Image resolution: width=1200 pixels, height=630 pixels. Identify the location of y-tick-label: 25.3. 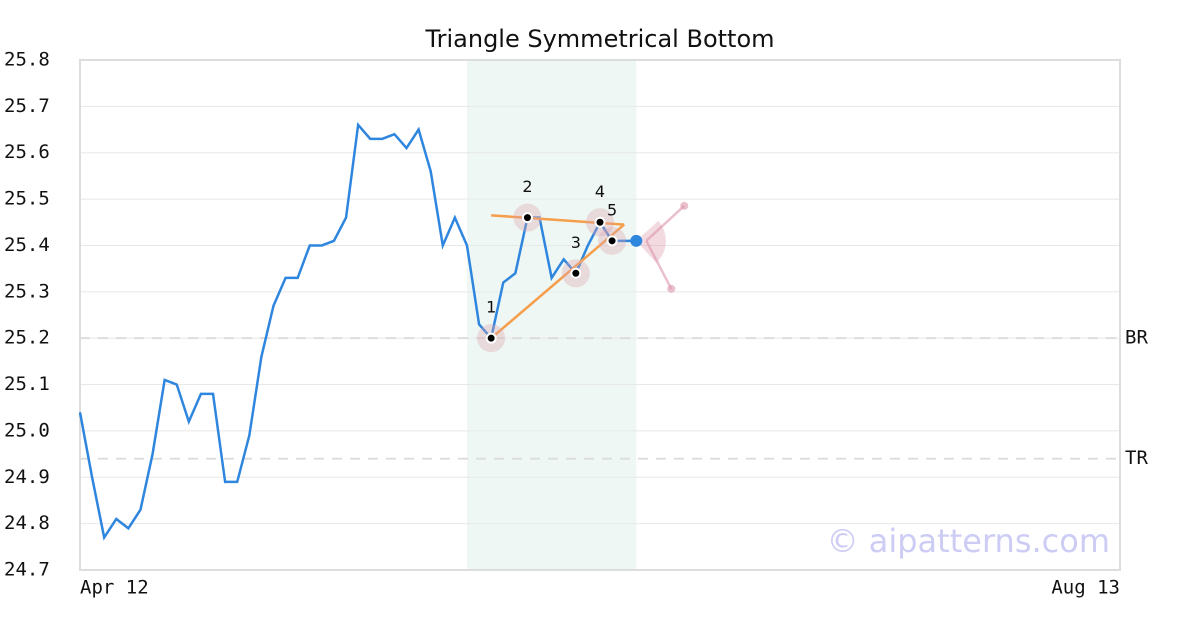
(27, 291).